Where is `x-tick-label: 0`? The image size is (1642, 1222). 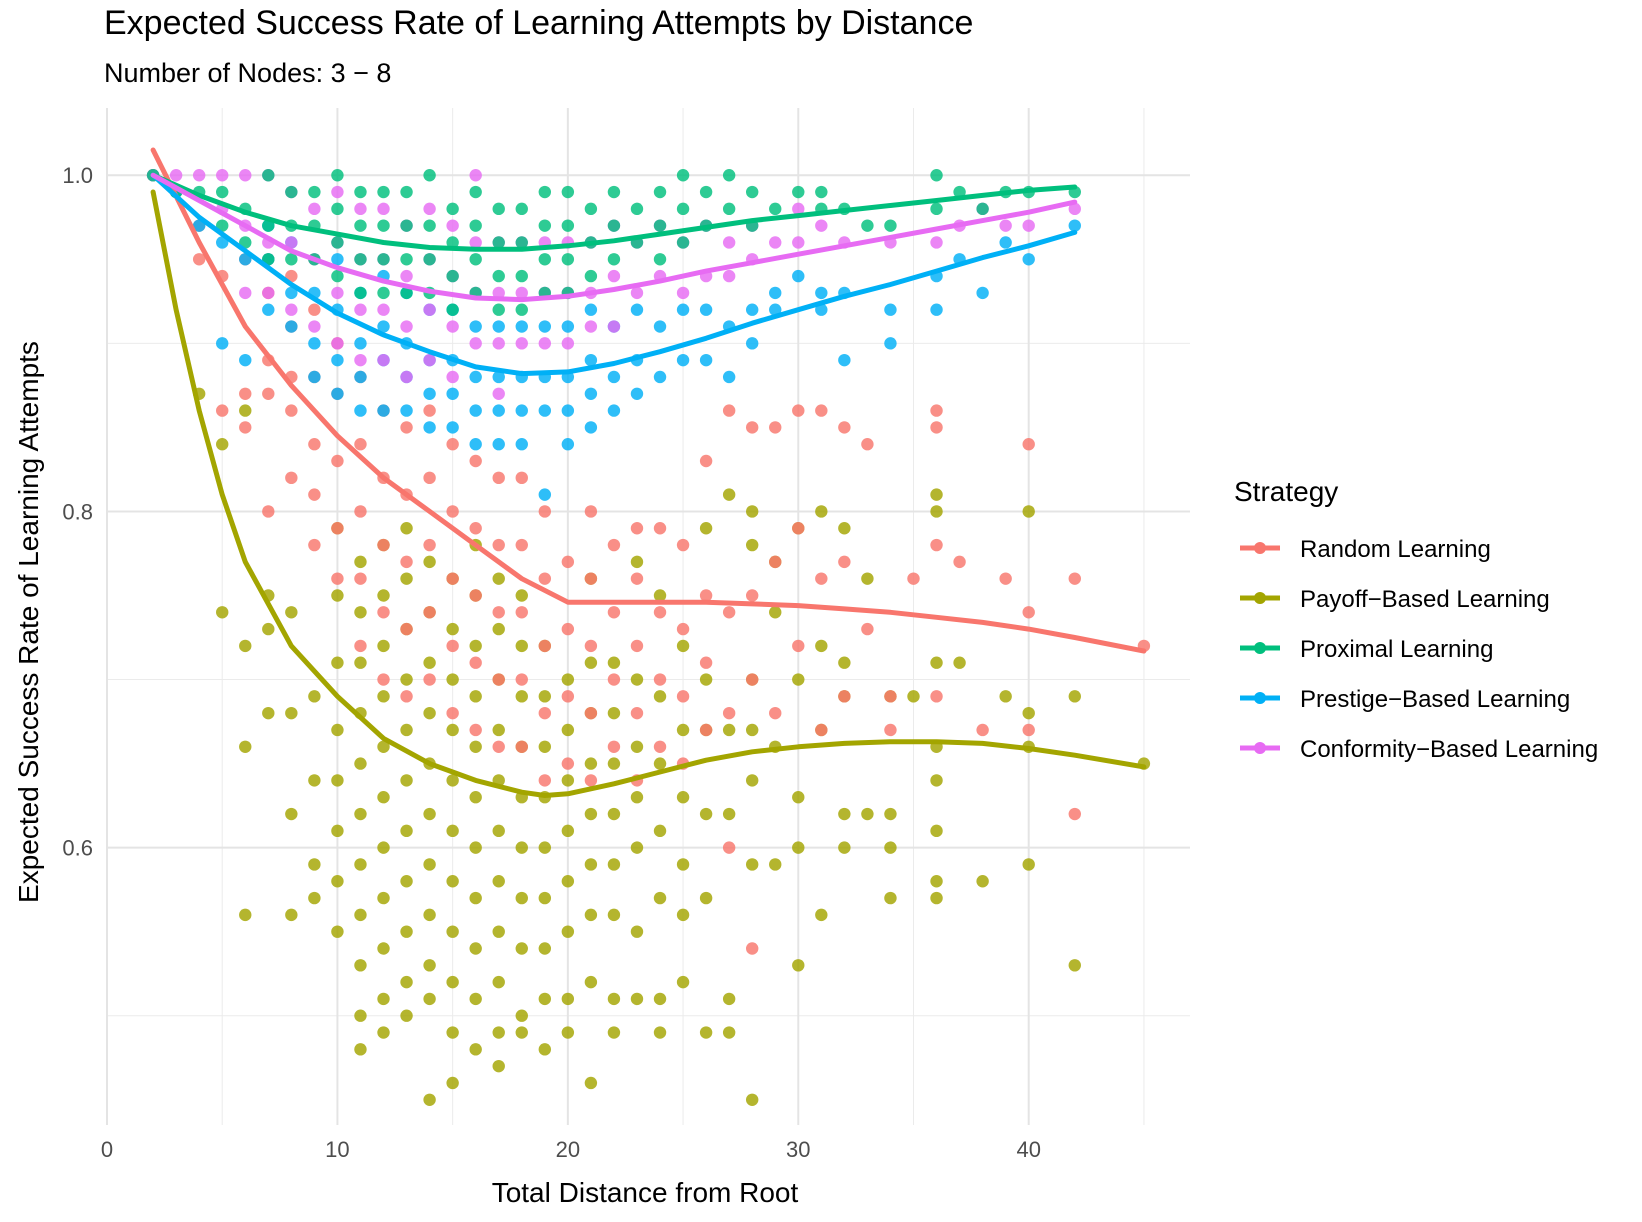 x-tick-label: 0 is located at coordinates (107, 1149).